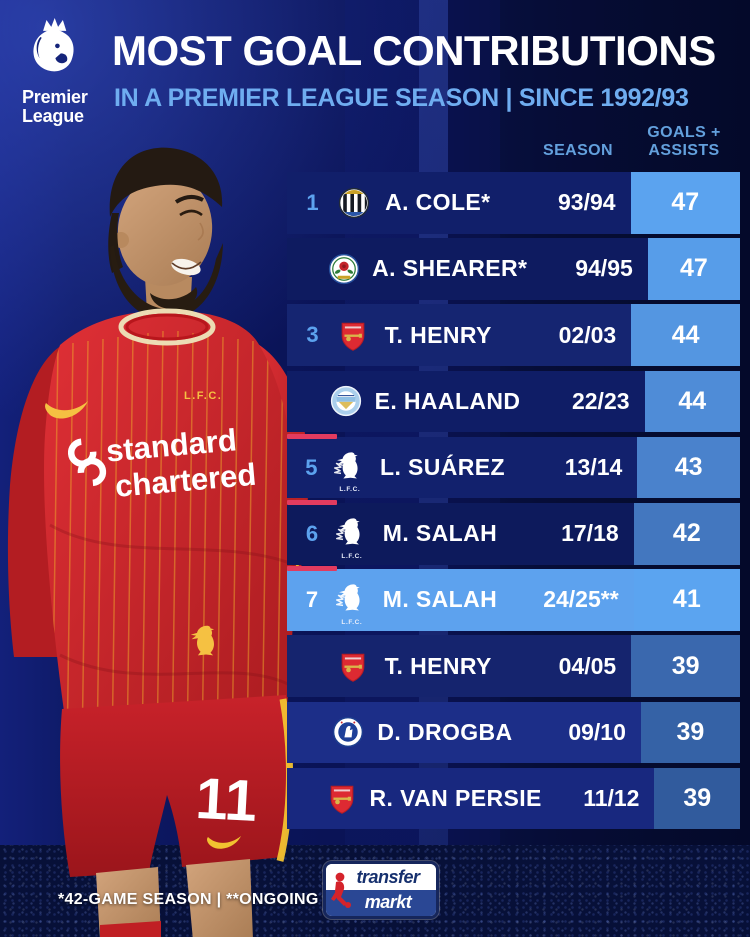 The height and width of the screenshot is (937, 750). Describe the element at coordinates (312, 202) in the screenshot. I see `rank-label: 1` at that location.